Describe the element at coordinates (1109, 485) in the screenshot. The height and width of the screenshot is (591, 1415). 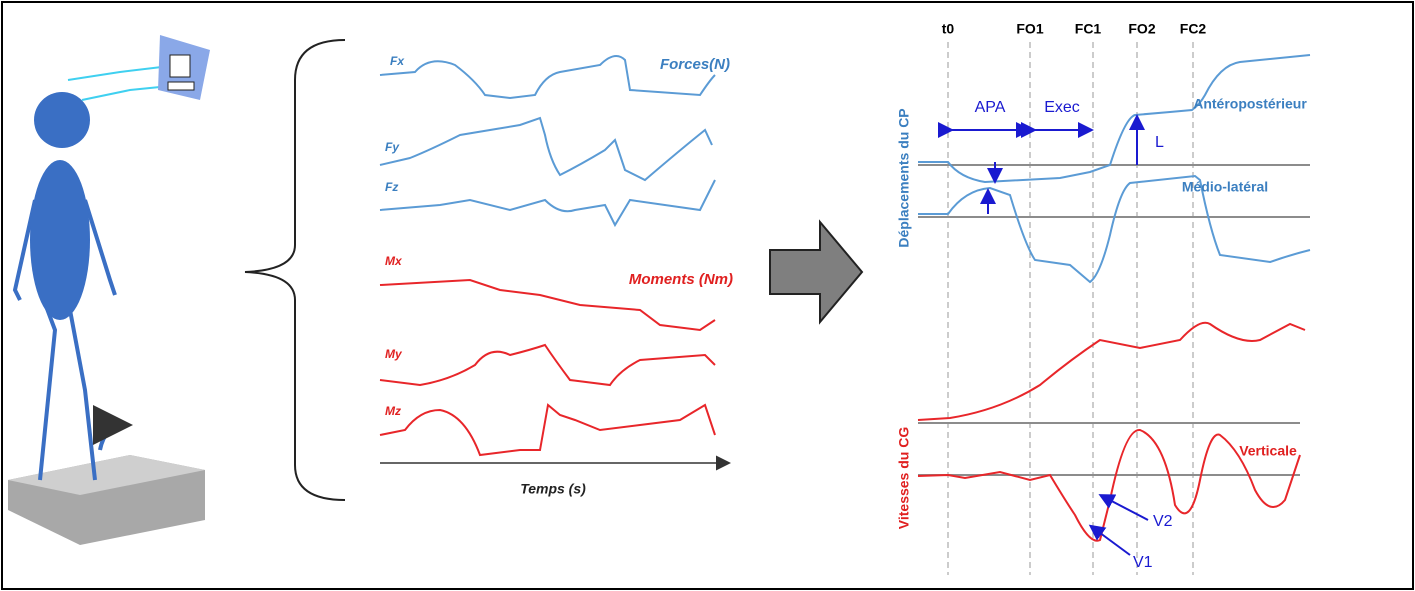
I see `vertical-velocity-curve` at that location.